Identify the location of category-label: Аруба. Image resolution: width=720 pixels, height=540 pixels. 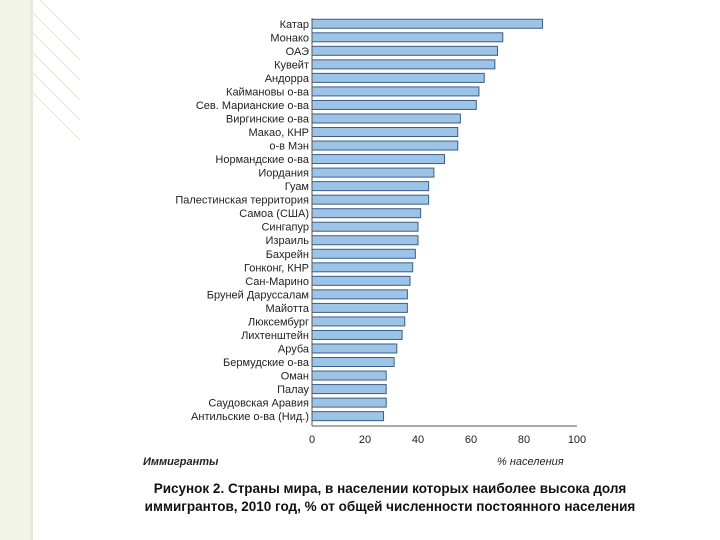
(294, 349).